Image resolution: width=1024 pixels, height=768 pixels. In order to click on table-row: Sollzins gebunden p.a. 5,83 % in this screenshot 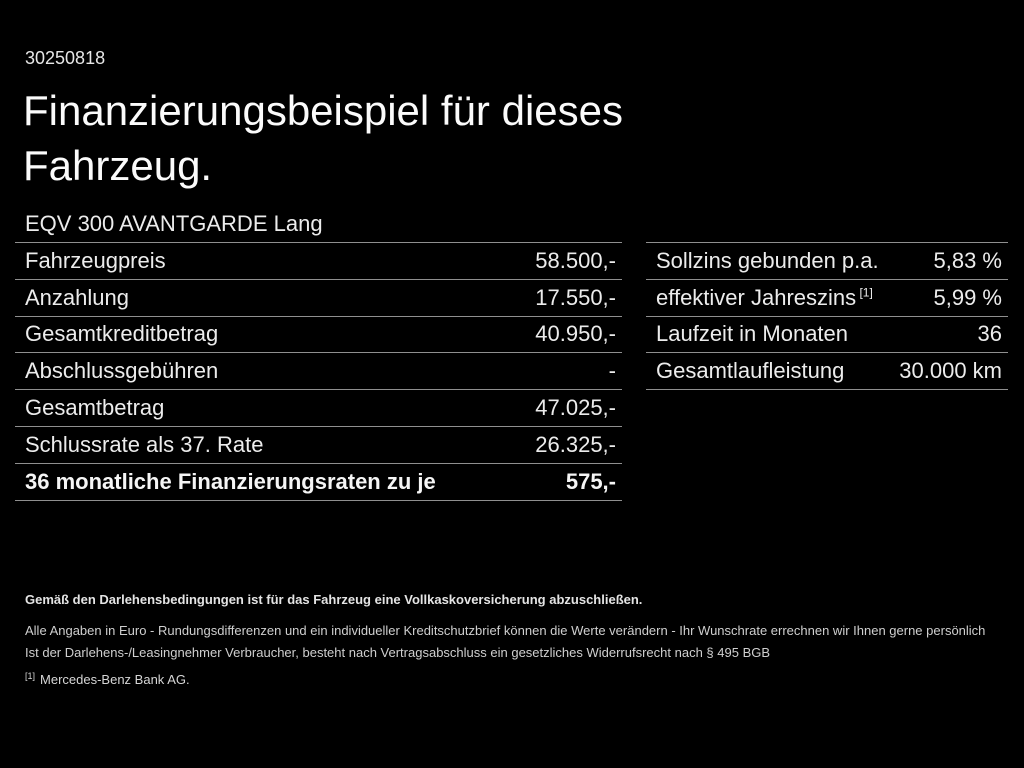, I will do `click(827, 260)`.